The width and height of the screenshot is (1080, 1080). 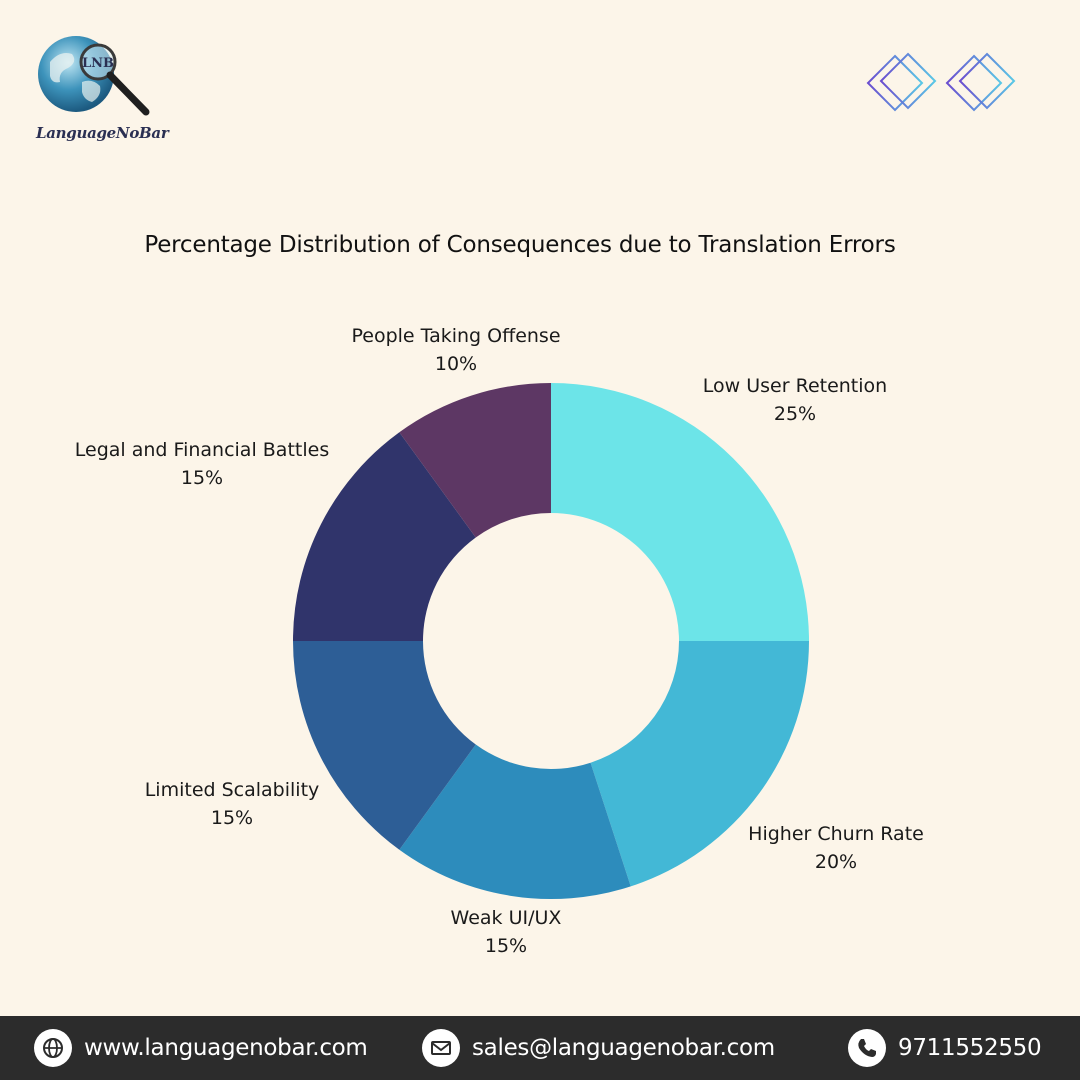 I want to click on globe-icon, so click(x=53, y=1048).